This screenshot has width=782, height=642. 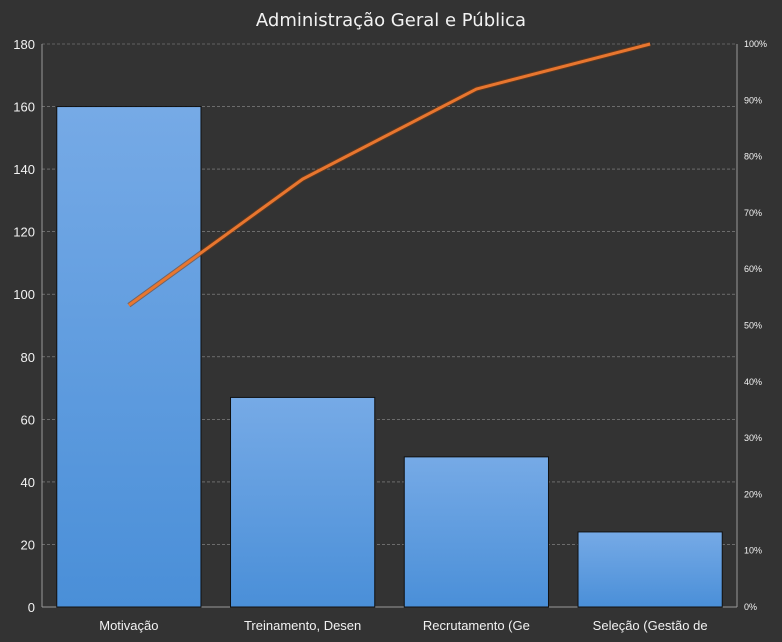 What do you see at coordinates (753, 213) in the screenshot?
I see `right-tick-label: 70%` at bounding box center [753, 213].